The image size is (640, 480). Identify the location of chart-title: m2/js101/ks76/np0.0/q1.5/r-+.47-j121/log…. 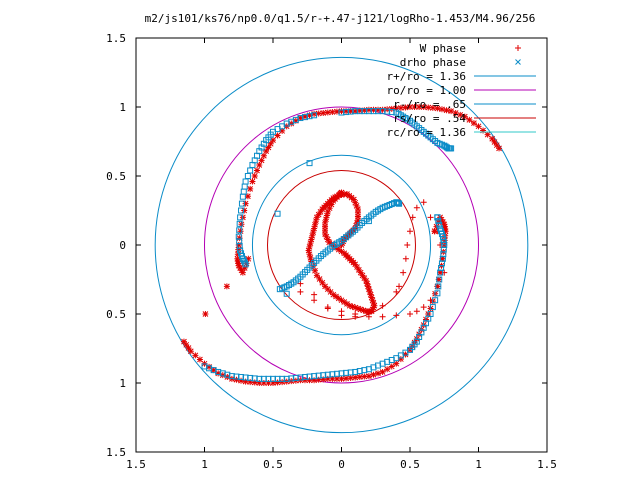
(340, 18).